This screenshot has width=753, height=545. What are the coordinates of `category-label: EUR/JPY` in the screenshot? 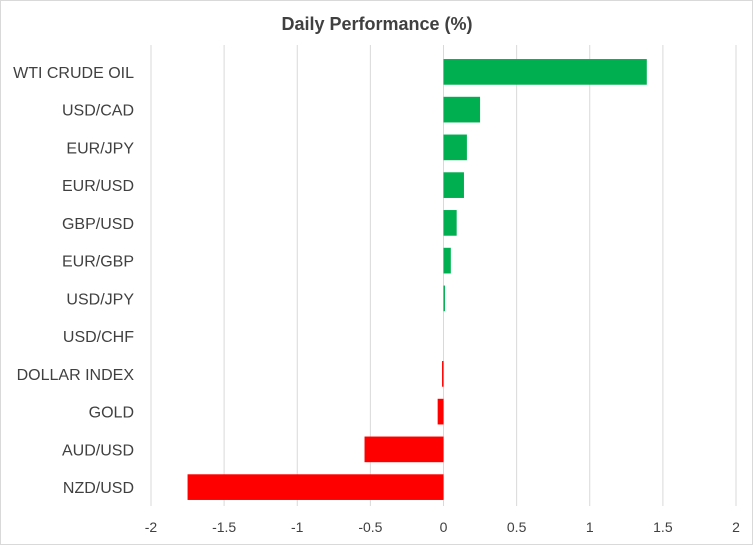 It's located at (100, 148).